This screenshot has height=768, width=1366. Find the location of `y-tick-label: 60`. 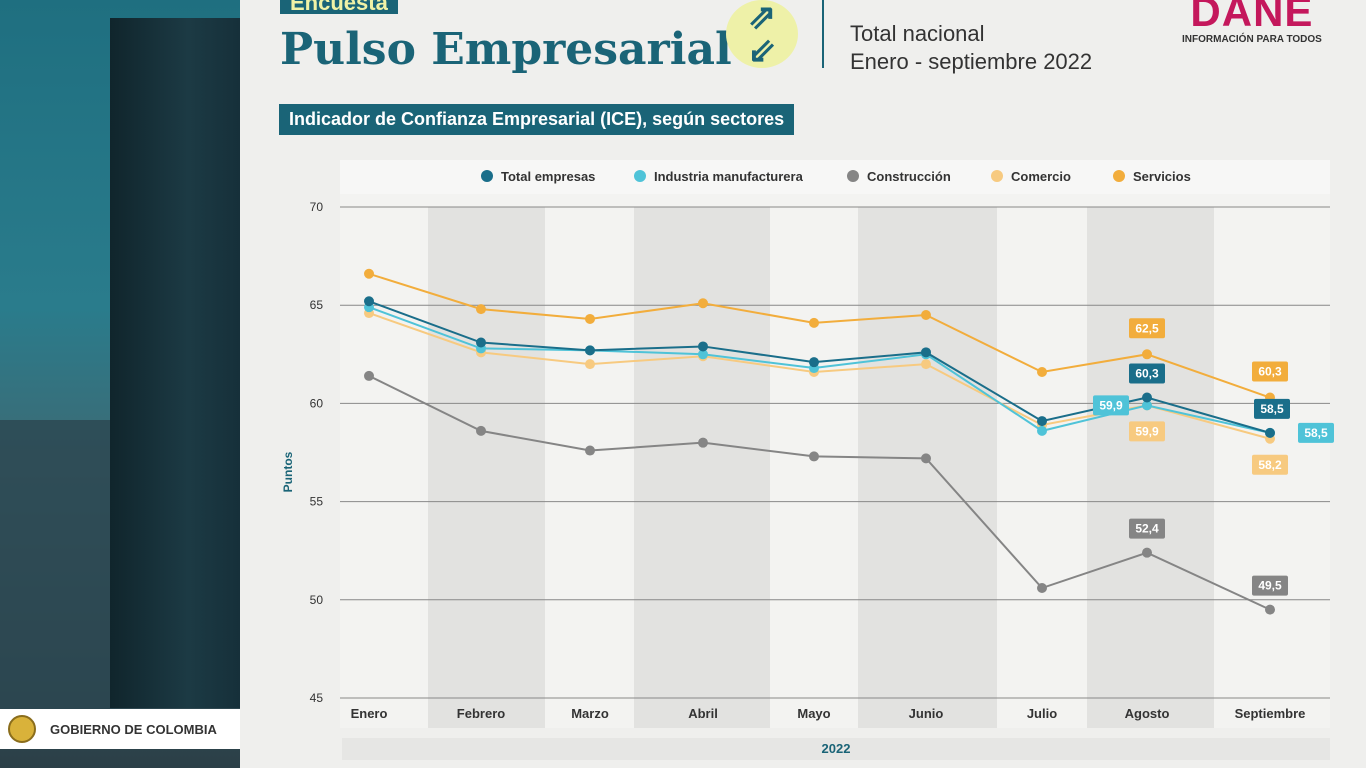

y-tick-label: 60 is located at coordinates (317, 403).